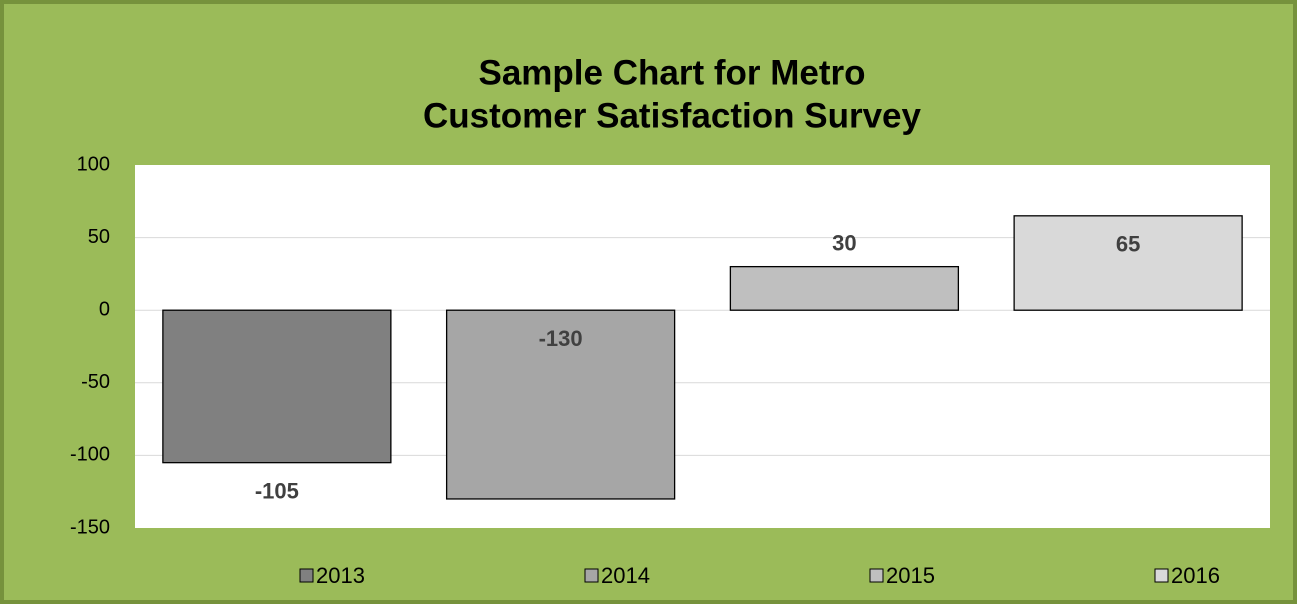 The image size is (1297, 604). I want to click on y-tick-label: -100, so click(90, 455).